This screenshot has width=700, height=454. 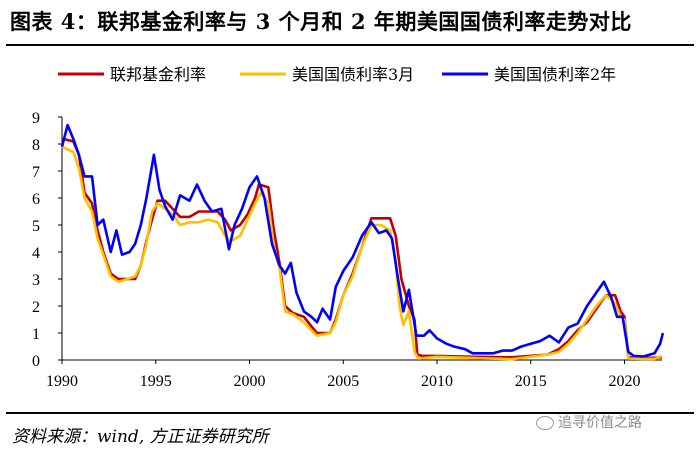 What do you see at coordinates (250, 381) in the screenshot?
I see `x-tick-label: 2000` at bounding box center [250, 381].